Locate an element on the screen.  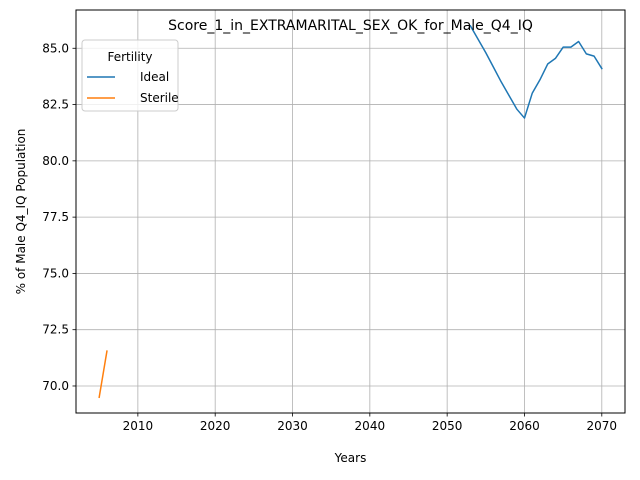
y-tick-label: 75.0 is located at coordinates (55, 273).